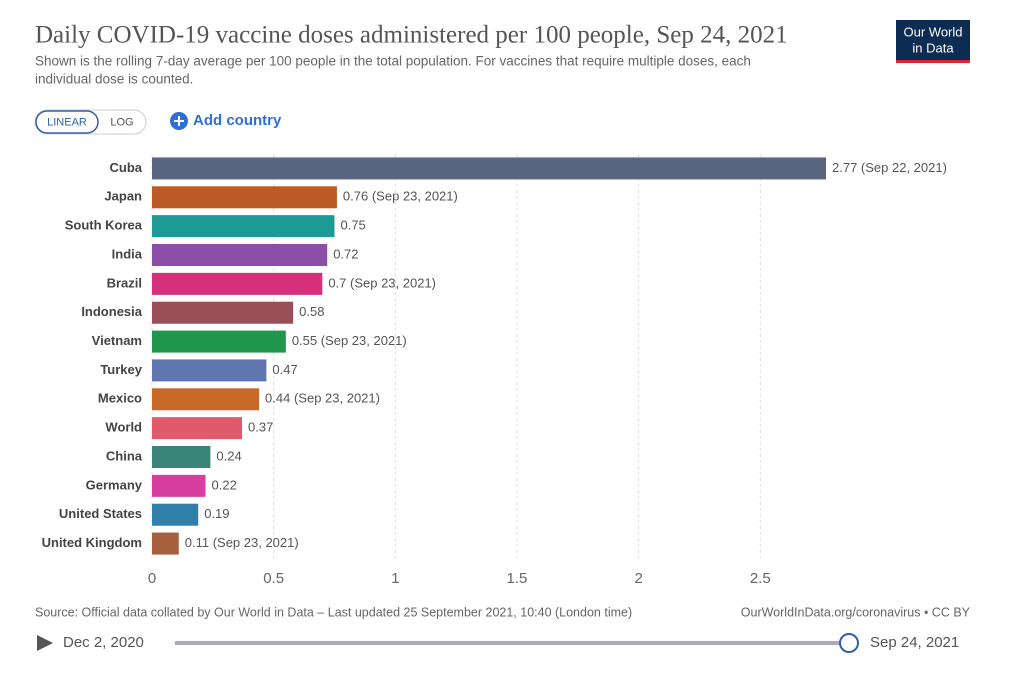 This screenshot has height=692, width=1023. Describe the element at coordinates (216, 513) in the screenshot. I see `value-label: 0.19` at that location.